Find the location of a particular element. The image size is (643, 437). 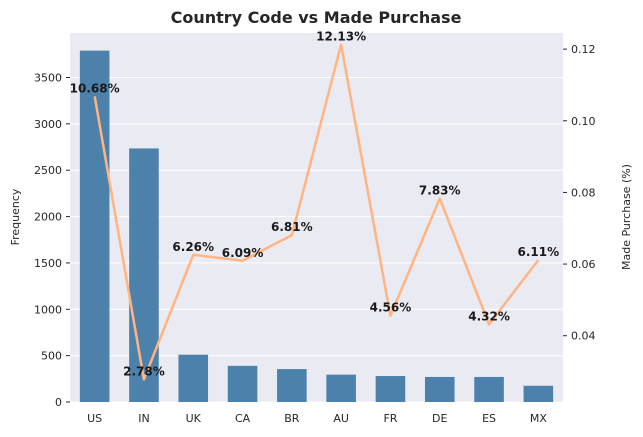

bar-es is located at coordinates (489, 389).